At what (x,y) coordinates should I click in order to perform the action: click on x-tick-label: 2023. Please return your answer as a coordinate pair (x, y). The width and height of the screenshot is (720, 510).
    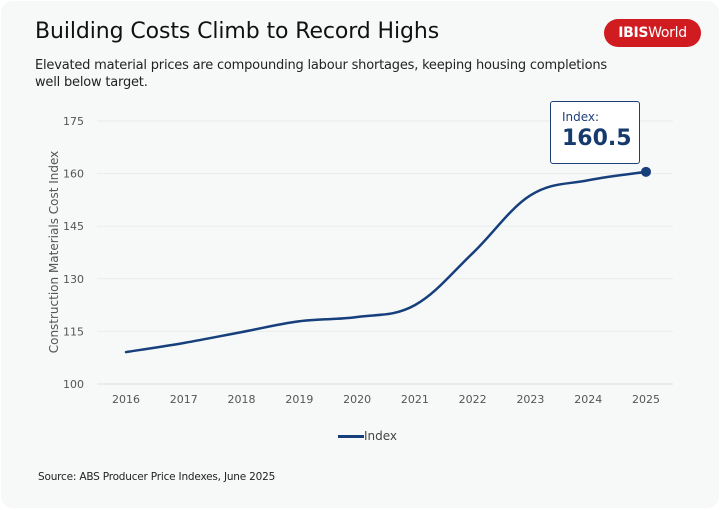
    Looking at the image, I should click on (530, 399).